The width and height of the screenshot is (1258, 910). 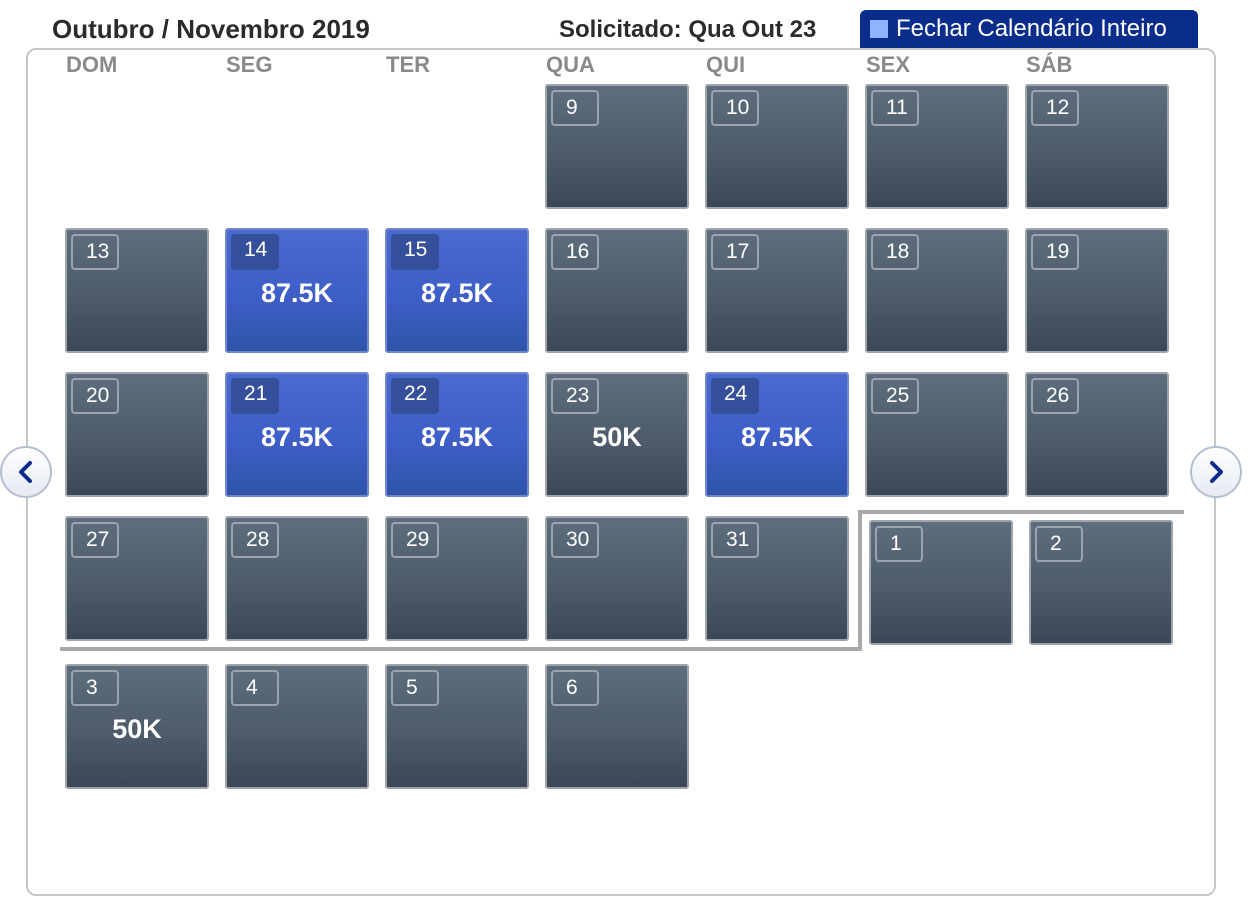 What do you see at coordinates (415, 688) in the screenshot?
I see `day-number: 5` at bounding box center [415, 688].